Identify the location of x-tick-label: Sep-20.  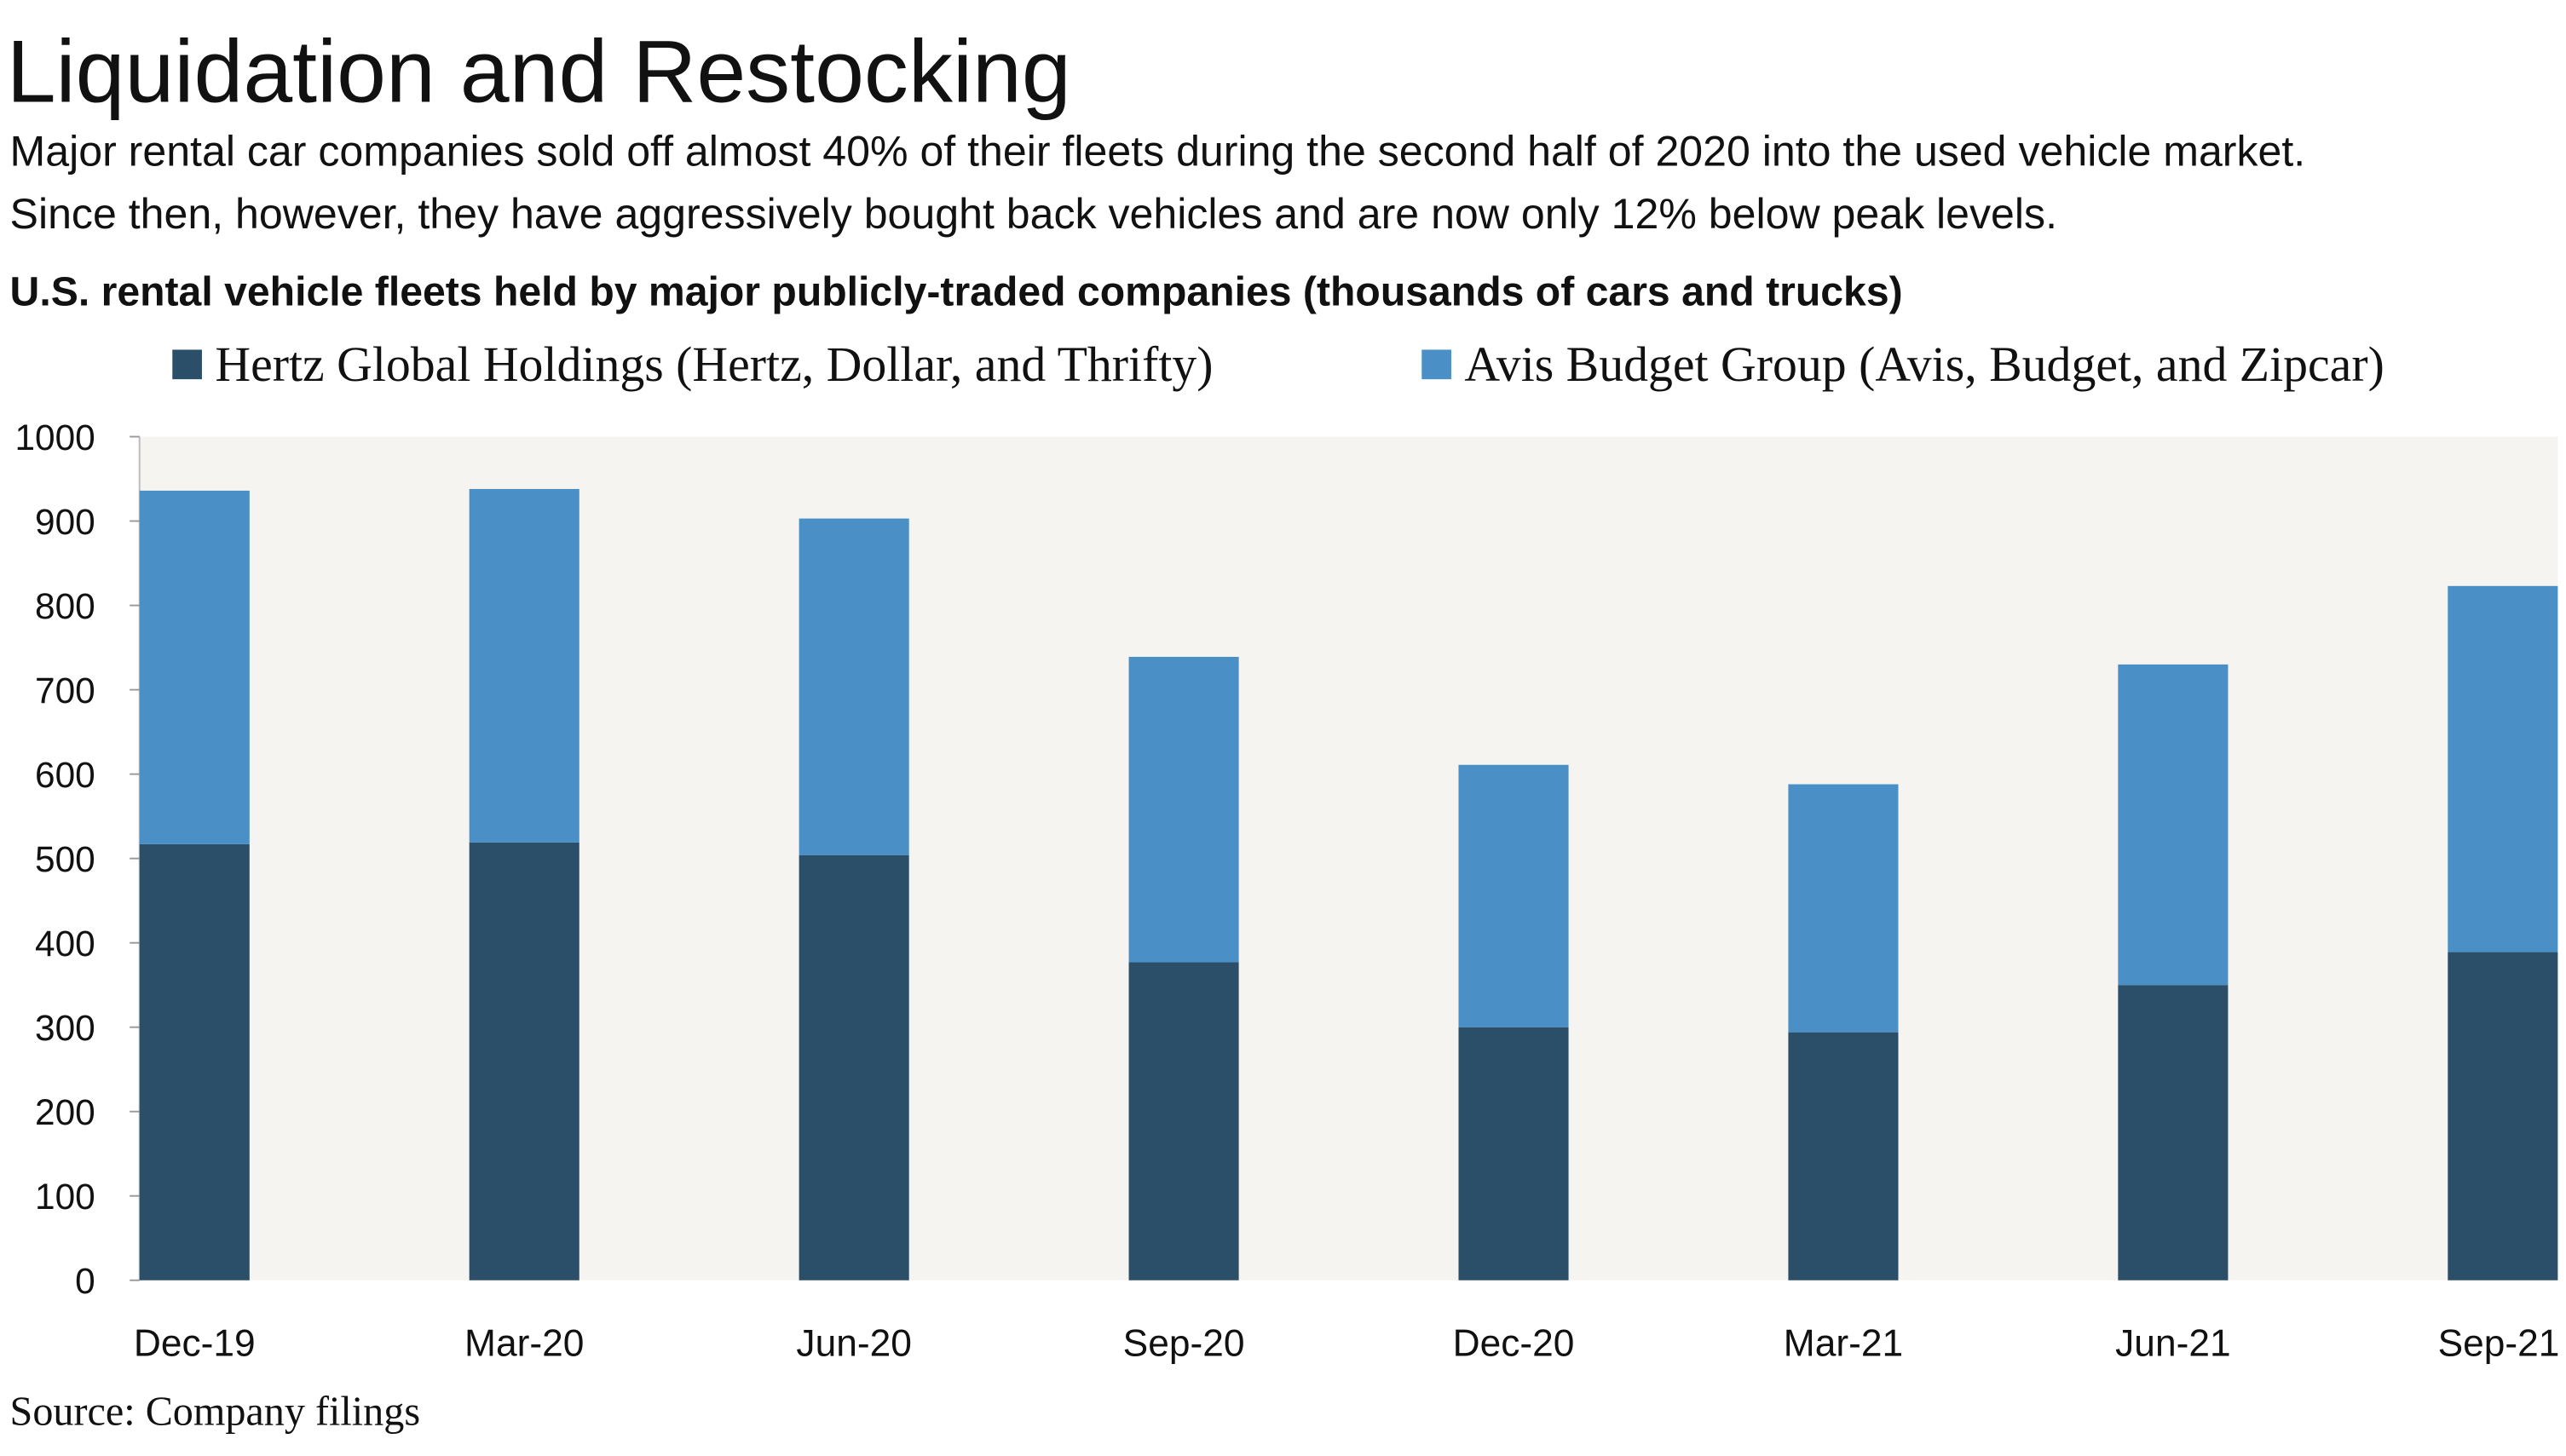
(1184, 1343).